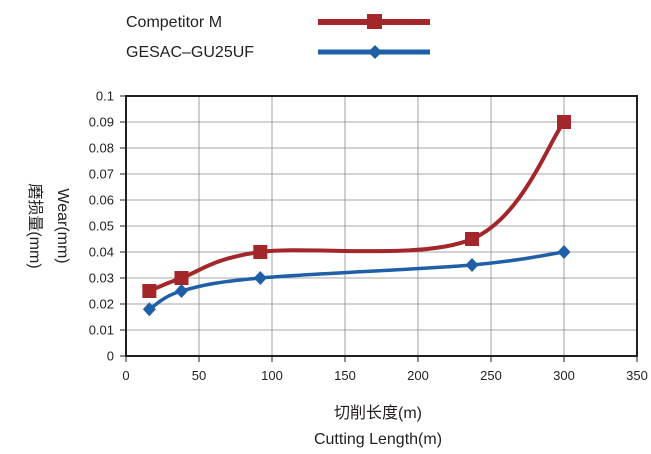 This screenshot has height=454, width=651. Describe the element at coordinates (101, 200) in the screenshot. I see `y-tick-label: 0.06` at that location.